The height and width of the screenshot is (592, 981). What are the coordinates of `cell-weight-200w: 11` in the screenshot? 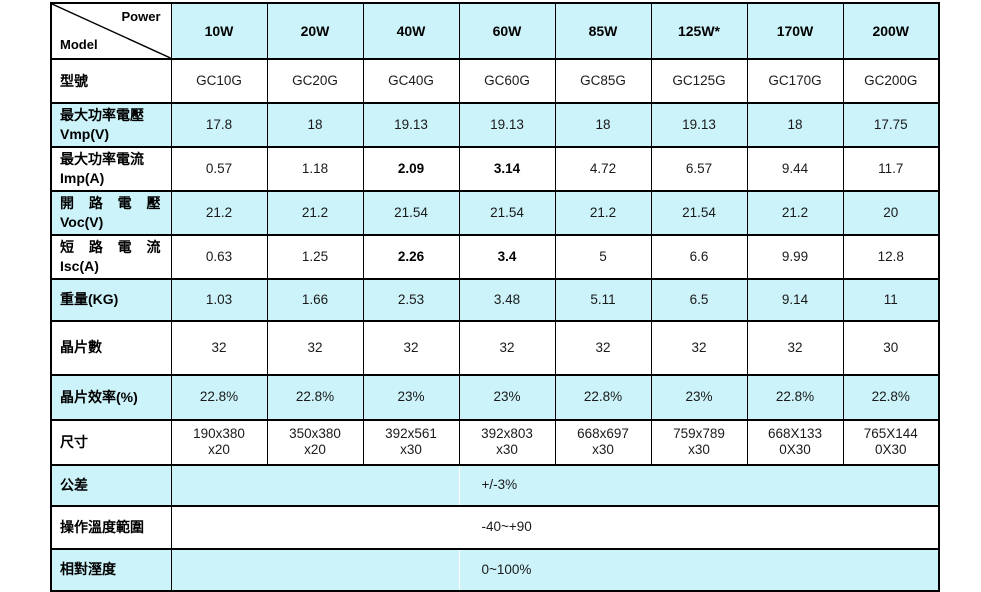 It's located at (891, 299).